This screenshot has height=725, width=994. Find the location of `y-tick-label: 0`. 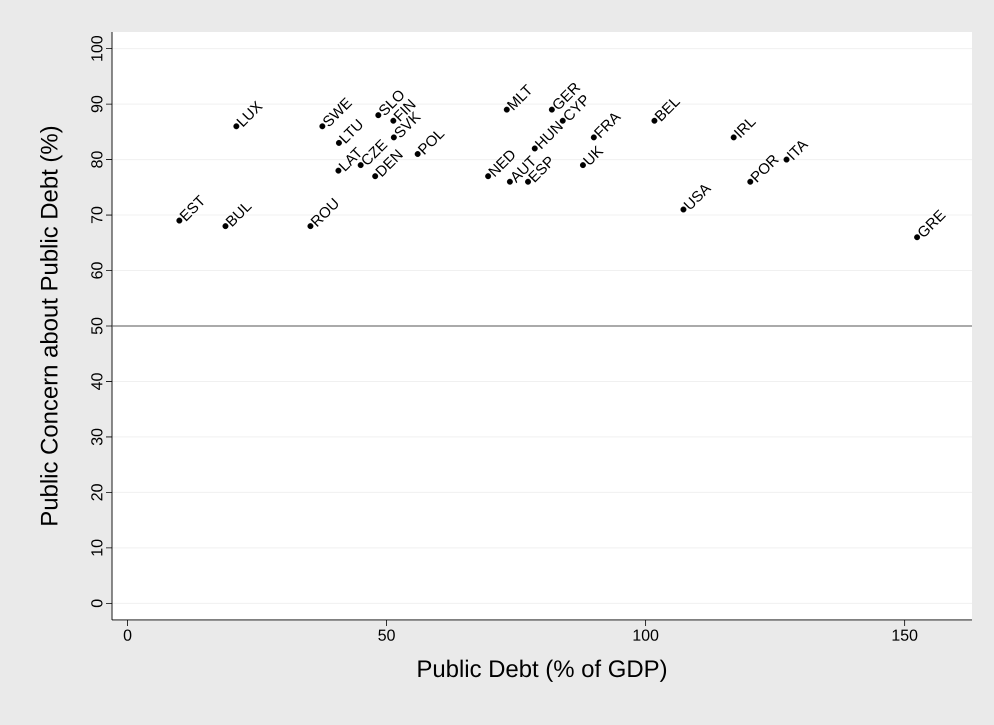

y-tick-label: 0 is located at coordinates (96, 604).